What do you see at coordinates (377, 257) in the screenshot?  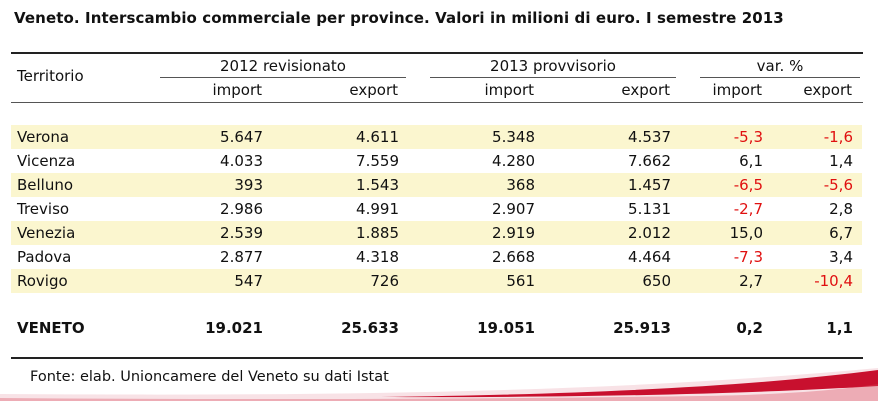 I see `export-2012: 4.318` at bounding box center [377, 257].